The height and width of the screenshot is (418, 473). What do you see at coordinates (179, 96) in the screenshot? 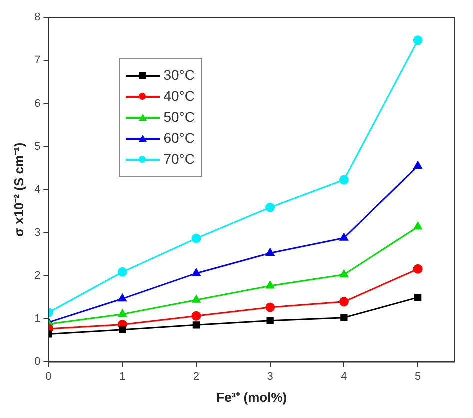
I see `legend-label: 40°C` at bounding box center [179, 96].